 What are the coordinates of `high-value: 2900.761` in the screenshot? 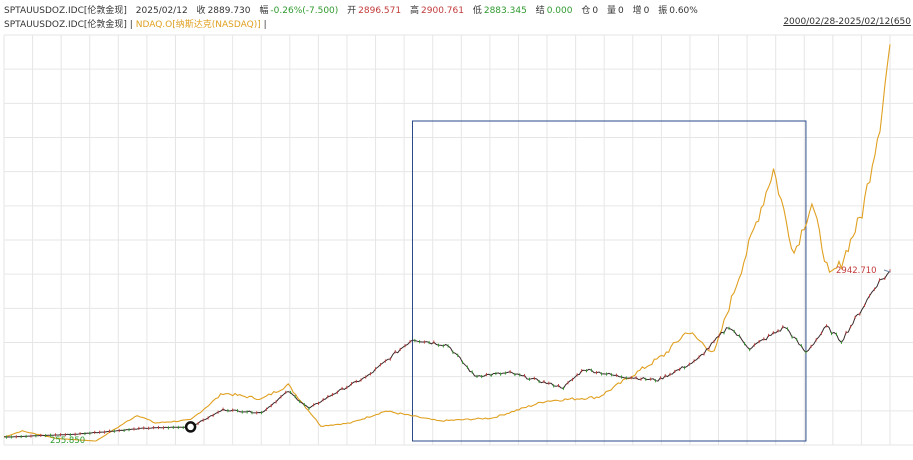 It's located at (442, 11).